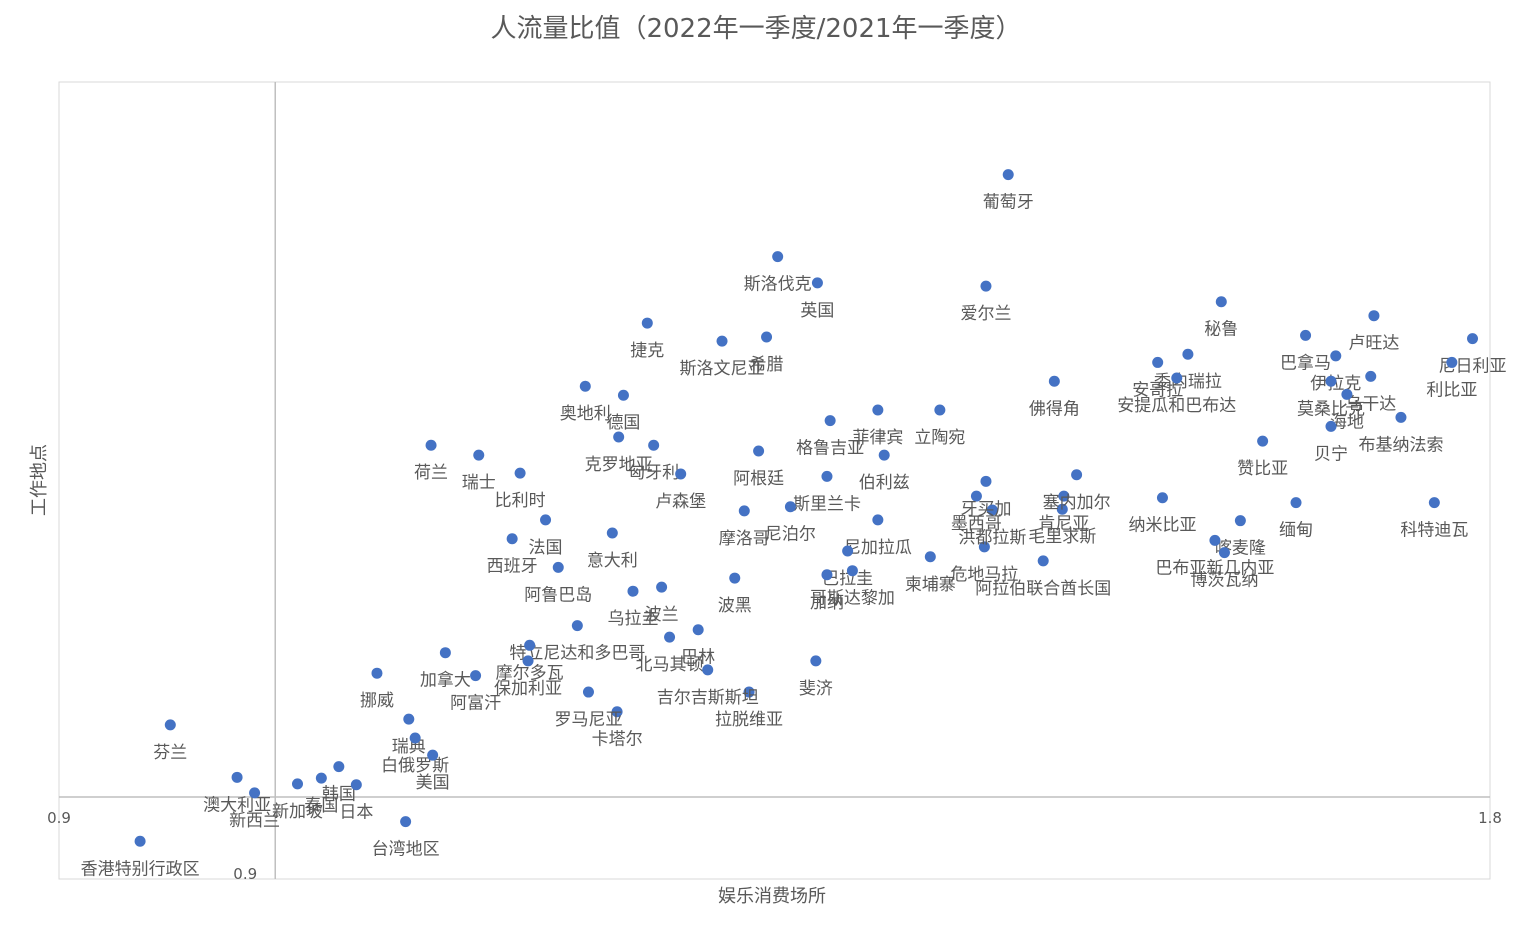 This screenshot has height=942, width=1526. What do you see at coordinates (431, 473) in the screenshot?
I see `point-label: 荷兰` at bounding box center [431, 473].